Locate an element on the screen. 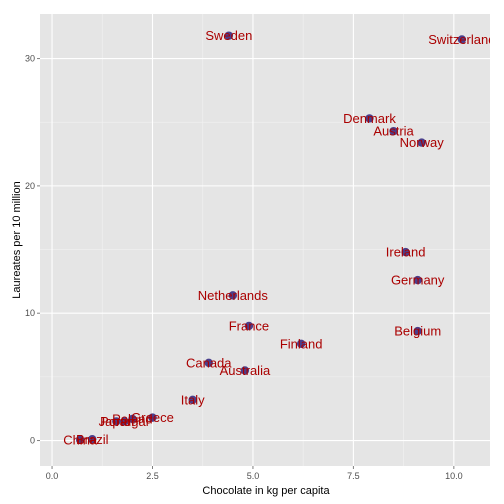 This screenshot has width=504, height=504. point-label: Brazil is located at coordinates (92, 439).